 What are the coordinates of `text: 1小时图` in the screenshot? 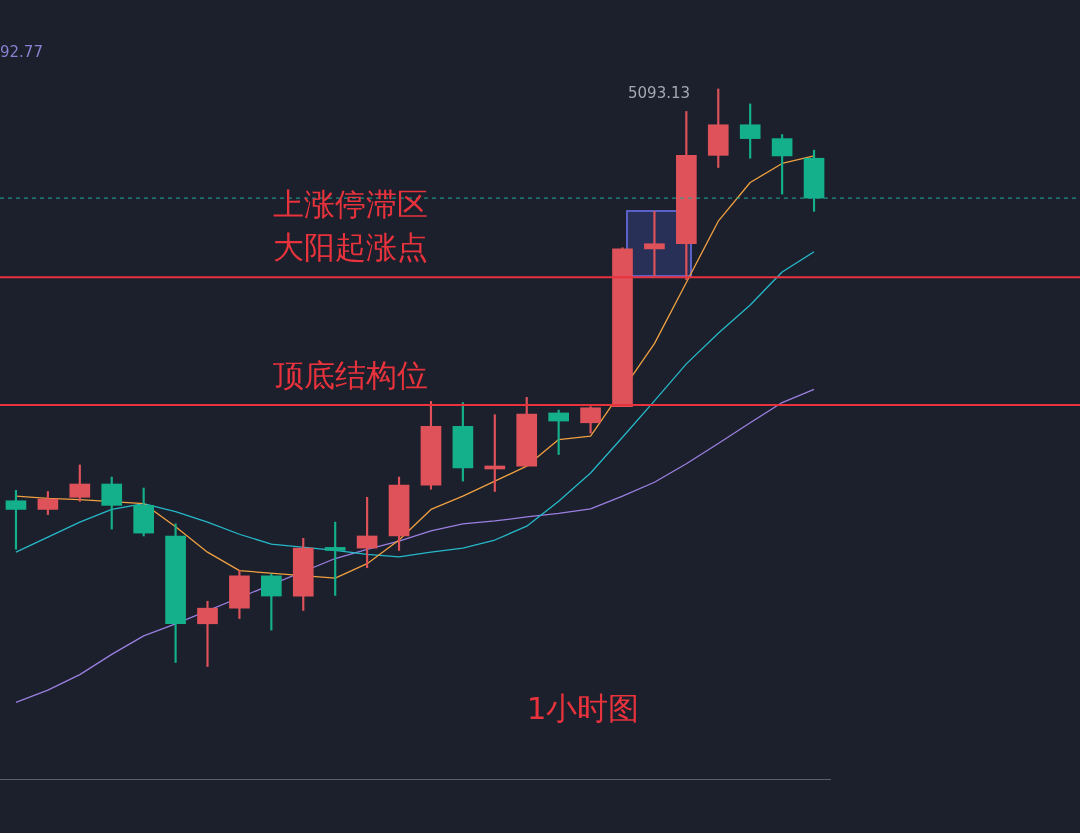 It's located at (583, 708).